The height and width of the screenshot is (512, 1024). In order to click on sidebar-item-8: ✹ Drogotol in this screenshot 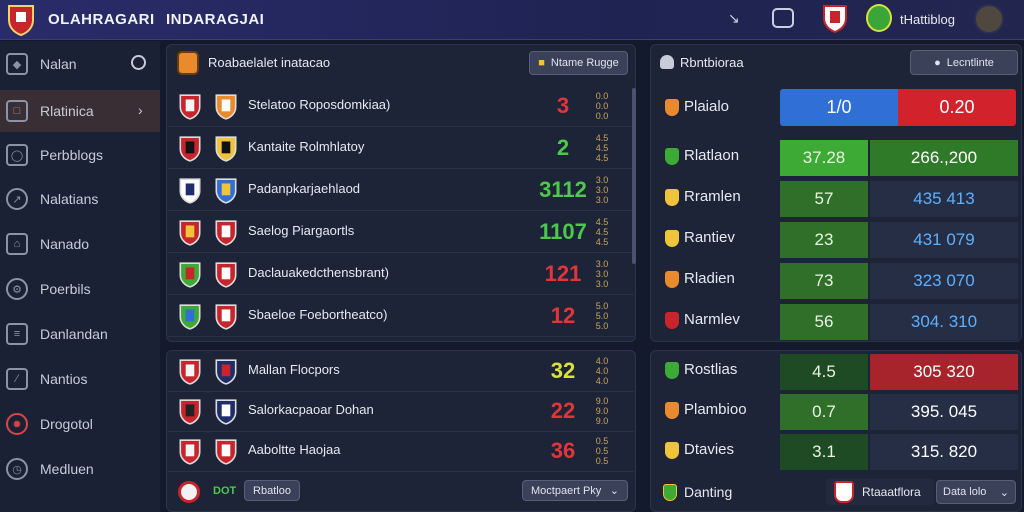, I will do `click(80, 424)`.